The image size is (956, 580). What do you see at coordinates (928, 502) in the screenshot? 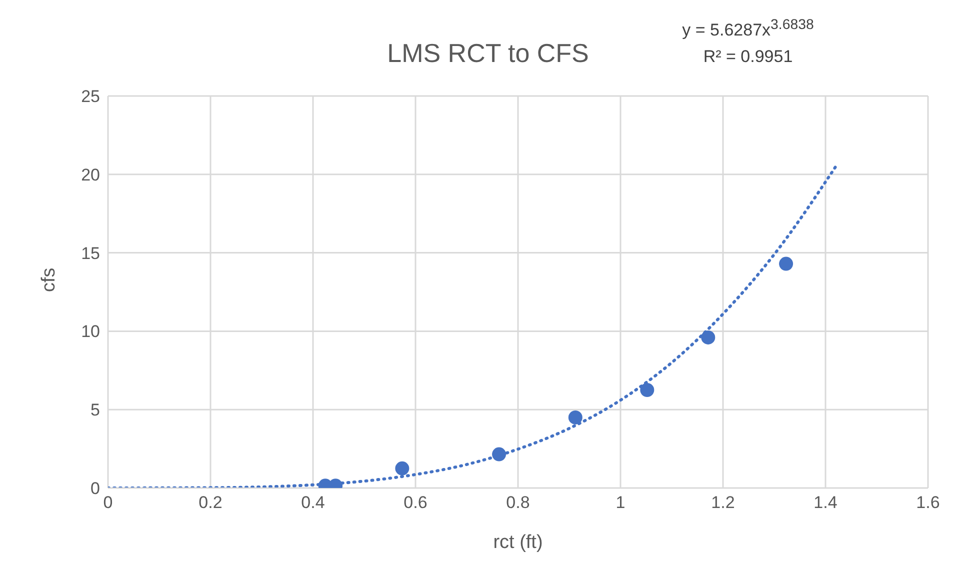
I see `x-tick-label: 1.6` at bounding box center [928, 502].